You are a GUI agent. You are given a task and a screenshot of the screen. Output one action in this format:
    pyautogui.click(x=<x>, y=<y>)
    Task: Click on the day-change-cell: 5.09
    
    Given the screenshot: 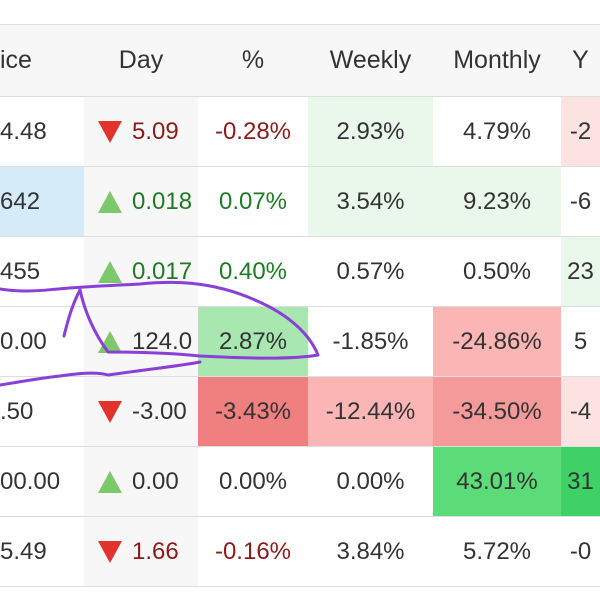 What is the action you would take?
    pyautogui.click(x=141, y=132)
    